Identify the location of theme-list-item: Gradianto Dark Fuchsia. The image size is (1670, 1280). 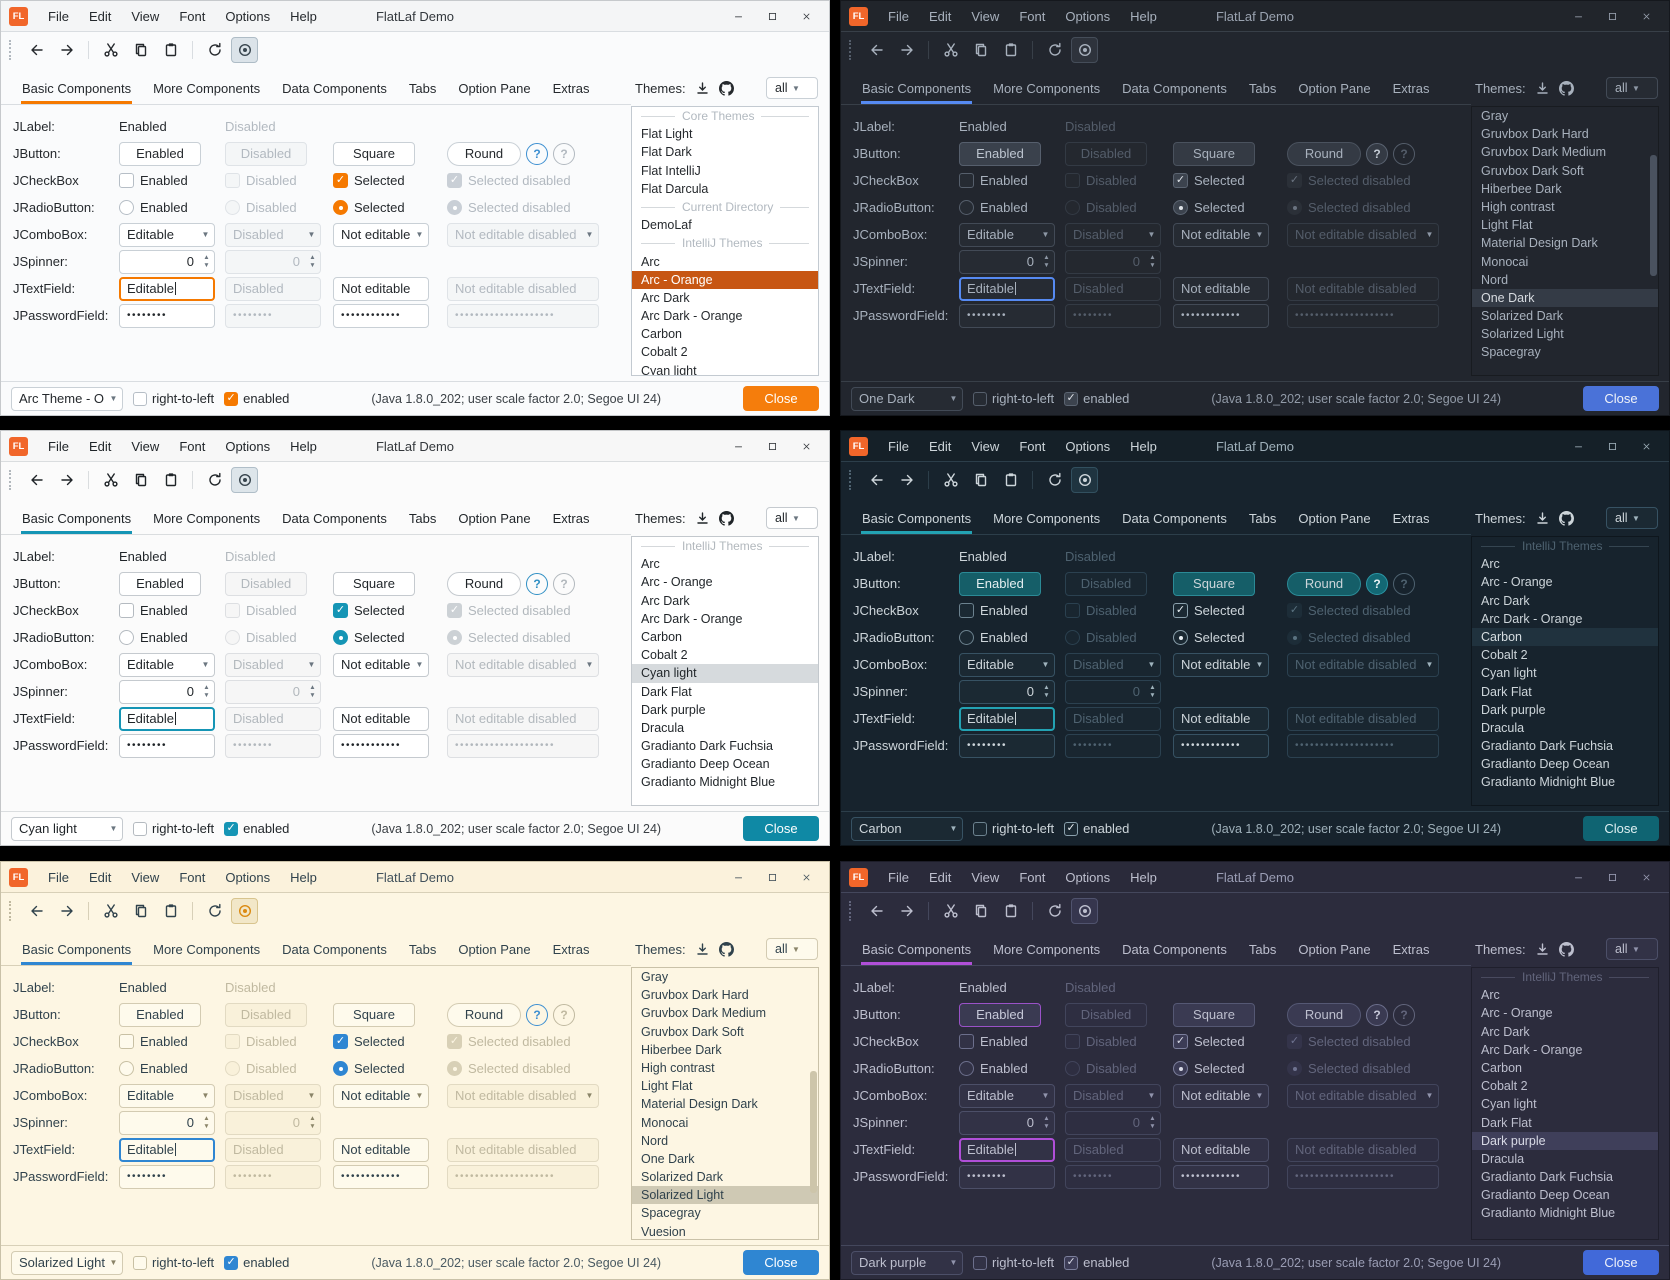
(1547, 1177).